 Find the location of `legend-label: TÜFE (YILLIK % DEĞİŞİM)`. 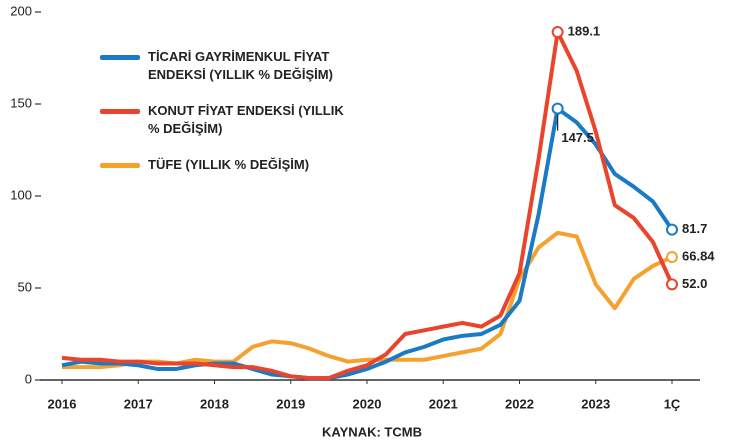

legend-label: TÜFE (YILLIK % DEĞİŞİM) is located at coordinates (229, 164).